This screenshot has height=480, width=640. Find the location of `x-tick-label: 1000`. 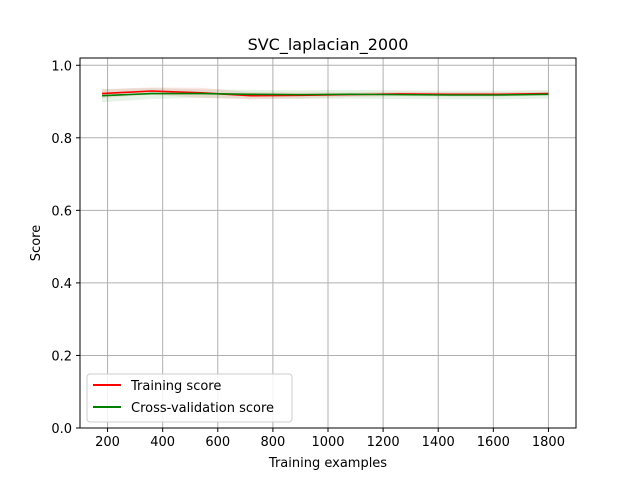

x-tick-label: 1000 is located at coordinates (327, 442).